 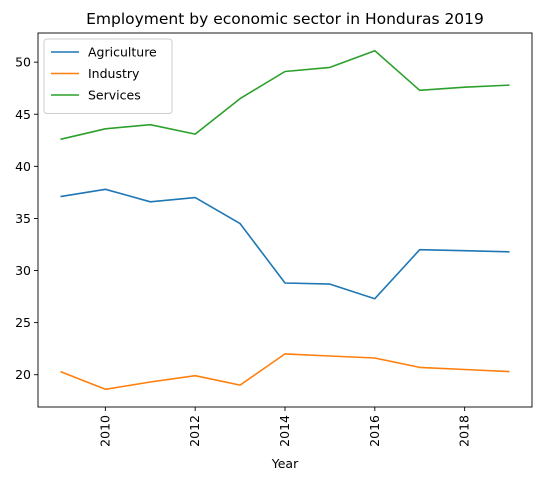 I want to click on x-axis: 2010 2012 2014 2016 2018, so click(x=284, y=427).